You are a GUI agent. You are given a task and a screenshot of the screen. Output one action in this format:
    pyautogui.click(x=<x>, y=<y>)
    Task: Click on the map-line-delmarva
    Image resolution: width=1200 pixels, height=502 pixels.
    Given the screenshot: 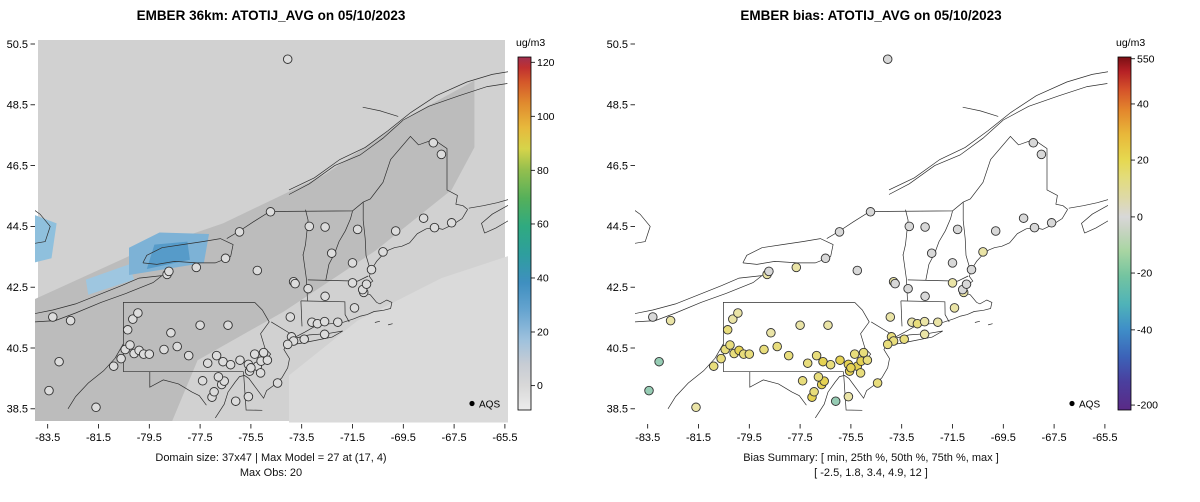 What is the action you would take?
    pyautogui.click(x=253, y=391)
    